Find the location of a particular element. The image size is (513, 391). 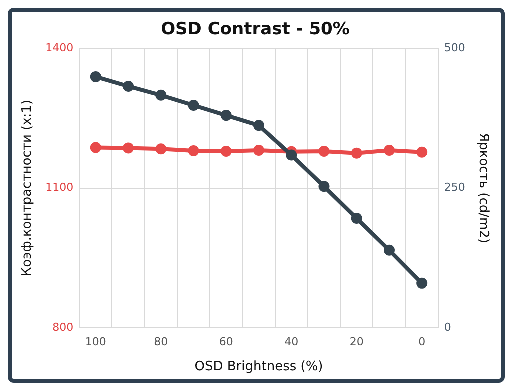

y-tick-label: 1100 is located at coordinates (60, 187).